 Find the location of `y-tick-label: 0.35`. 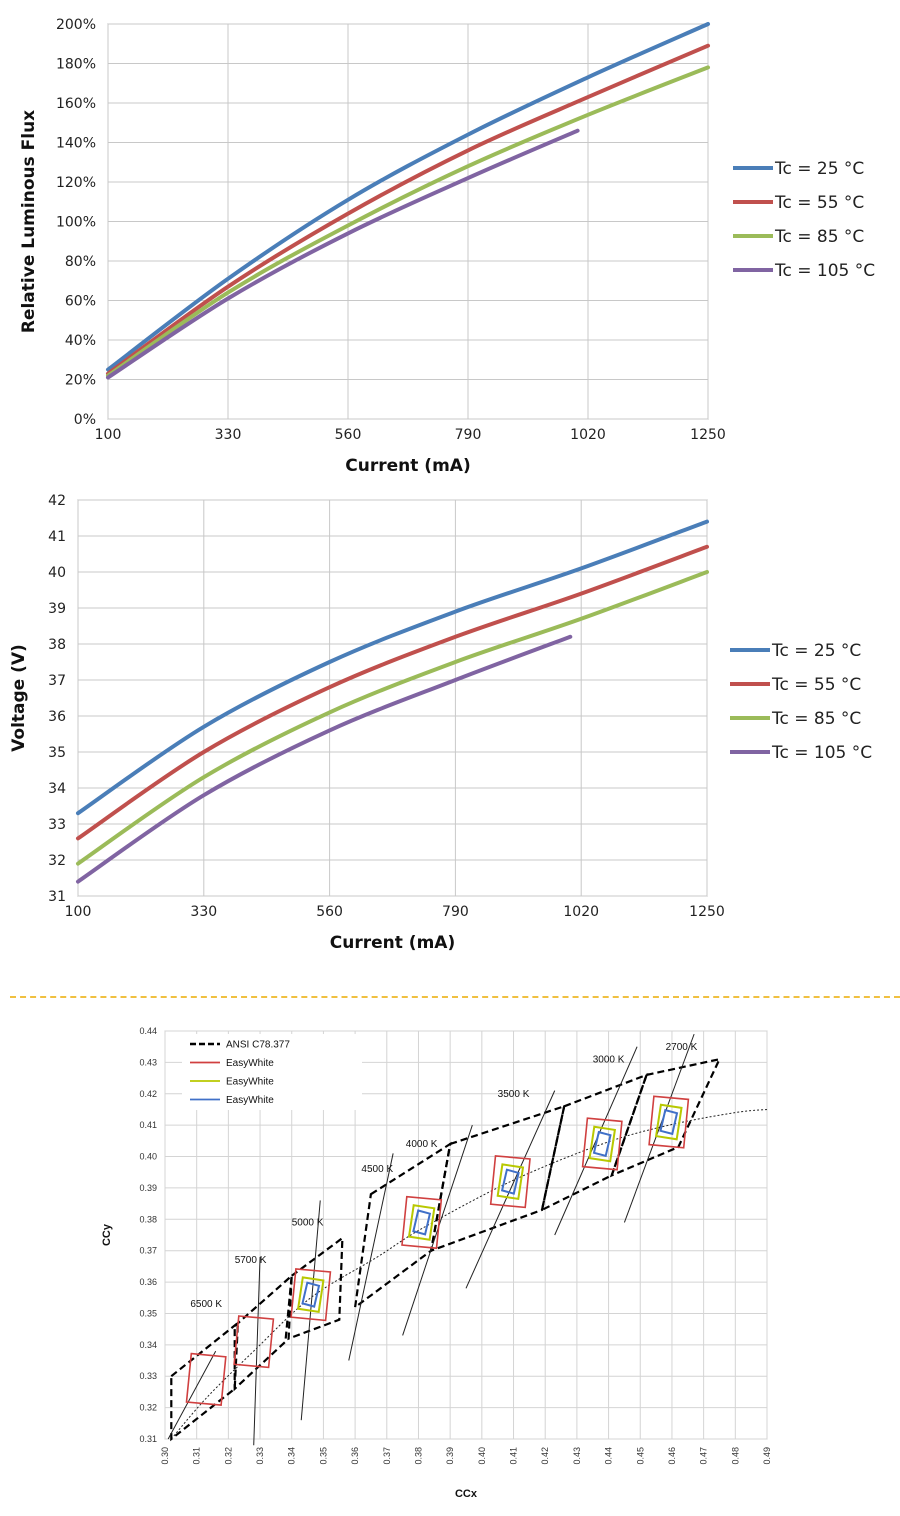

y-tick-label: 0.35 is located at coordinates (148, 1313).